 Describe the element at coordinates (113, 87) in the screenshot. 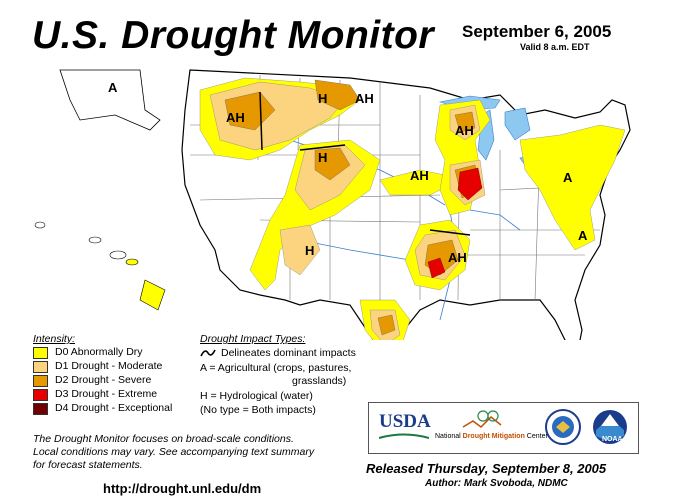

I see `label-ak: A` at that location.